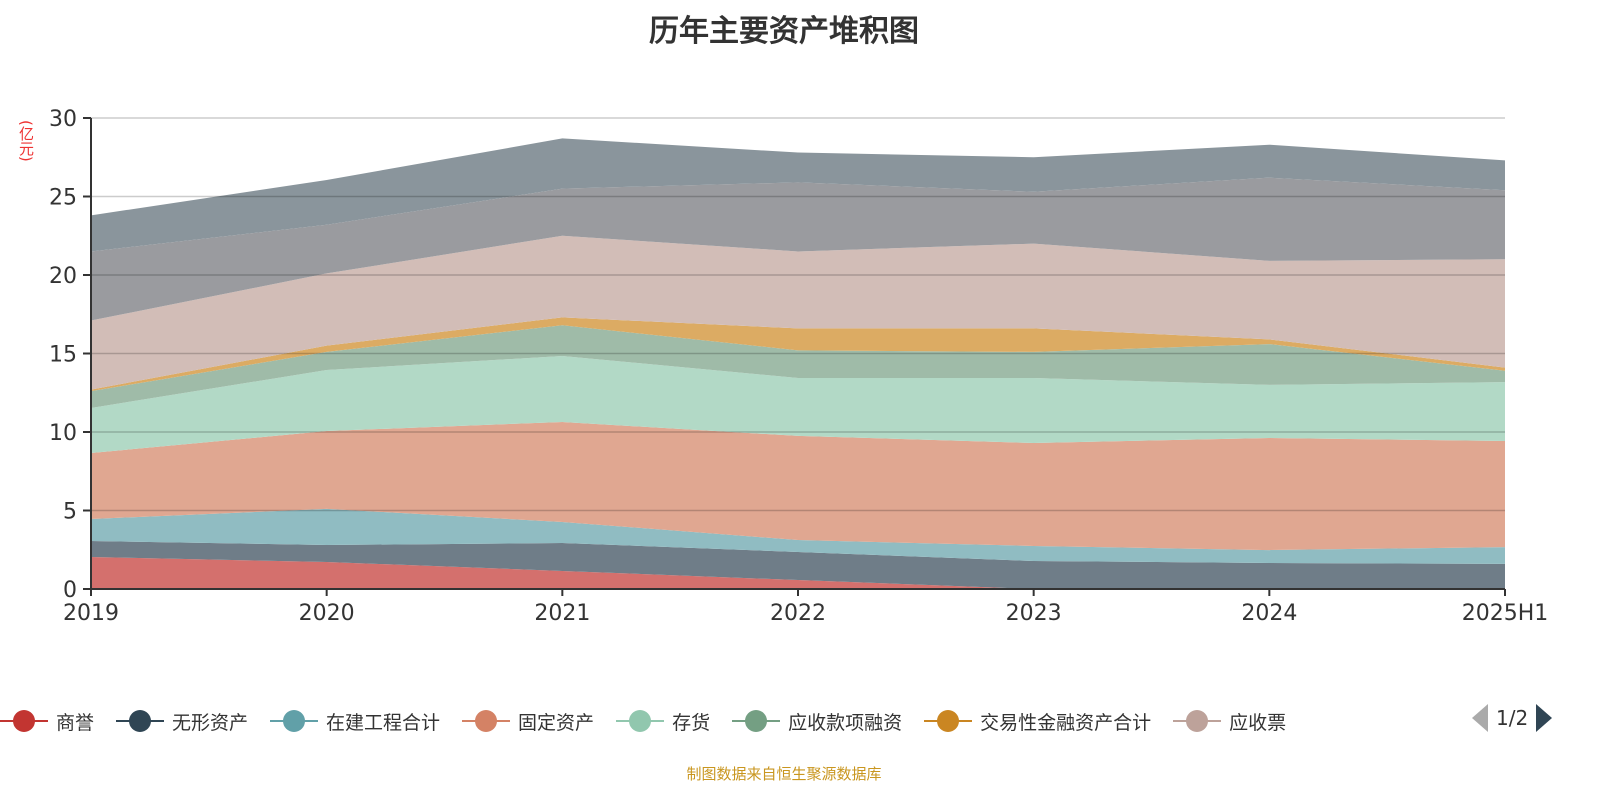 The height and width of the screenshot is (800, 1600). What do you see at coordinates (1544, 718) in the screenshot?
I see `legend-next-icon` at bounding box center [1544, 718].